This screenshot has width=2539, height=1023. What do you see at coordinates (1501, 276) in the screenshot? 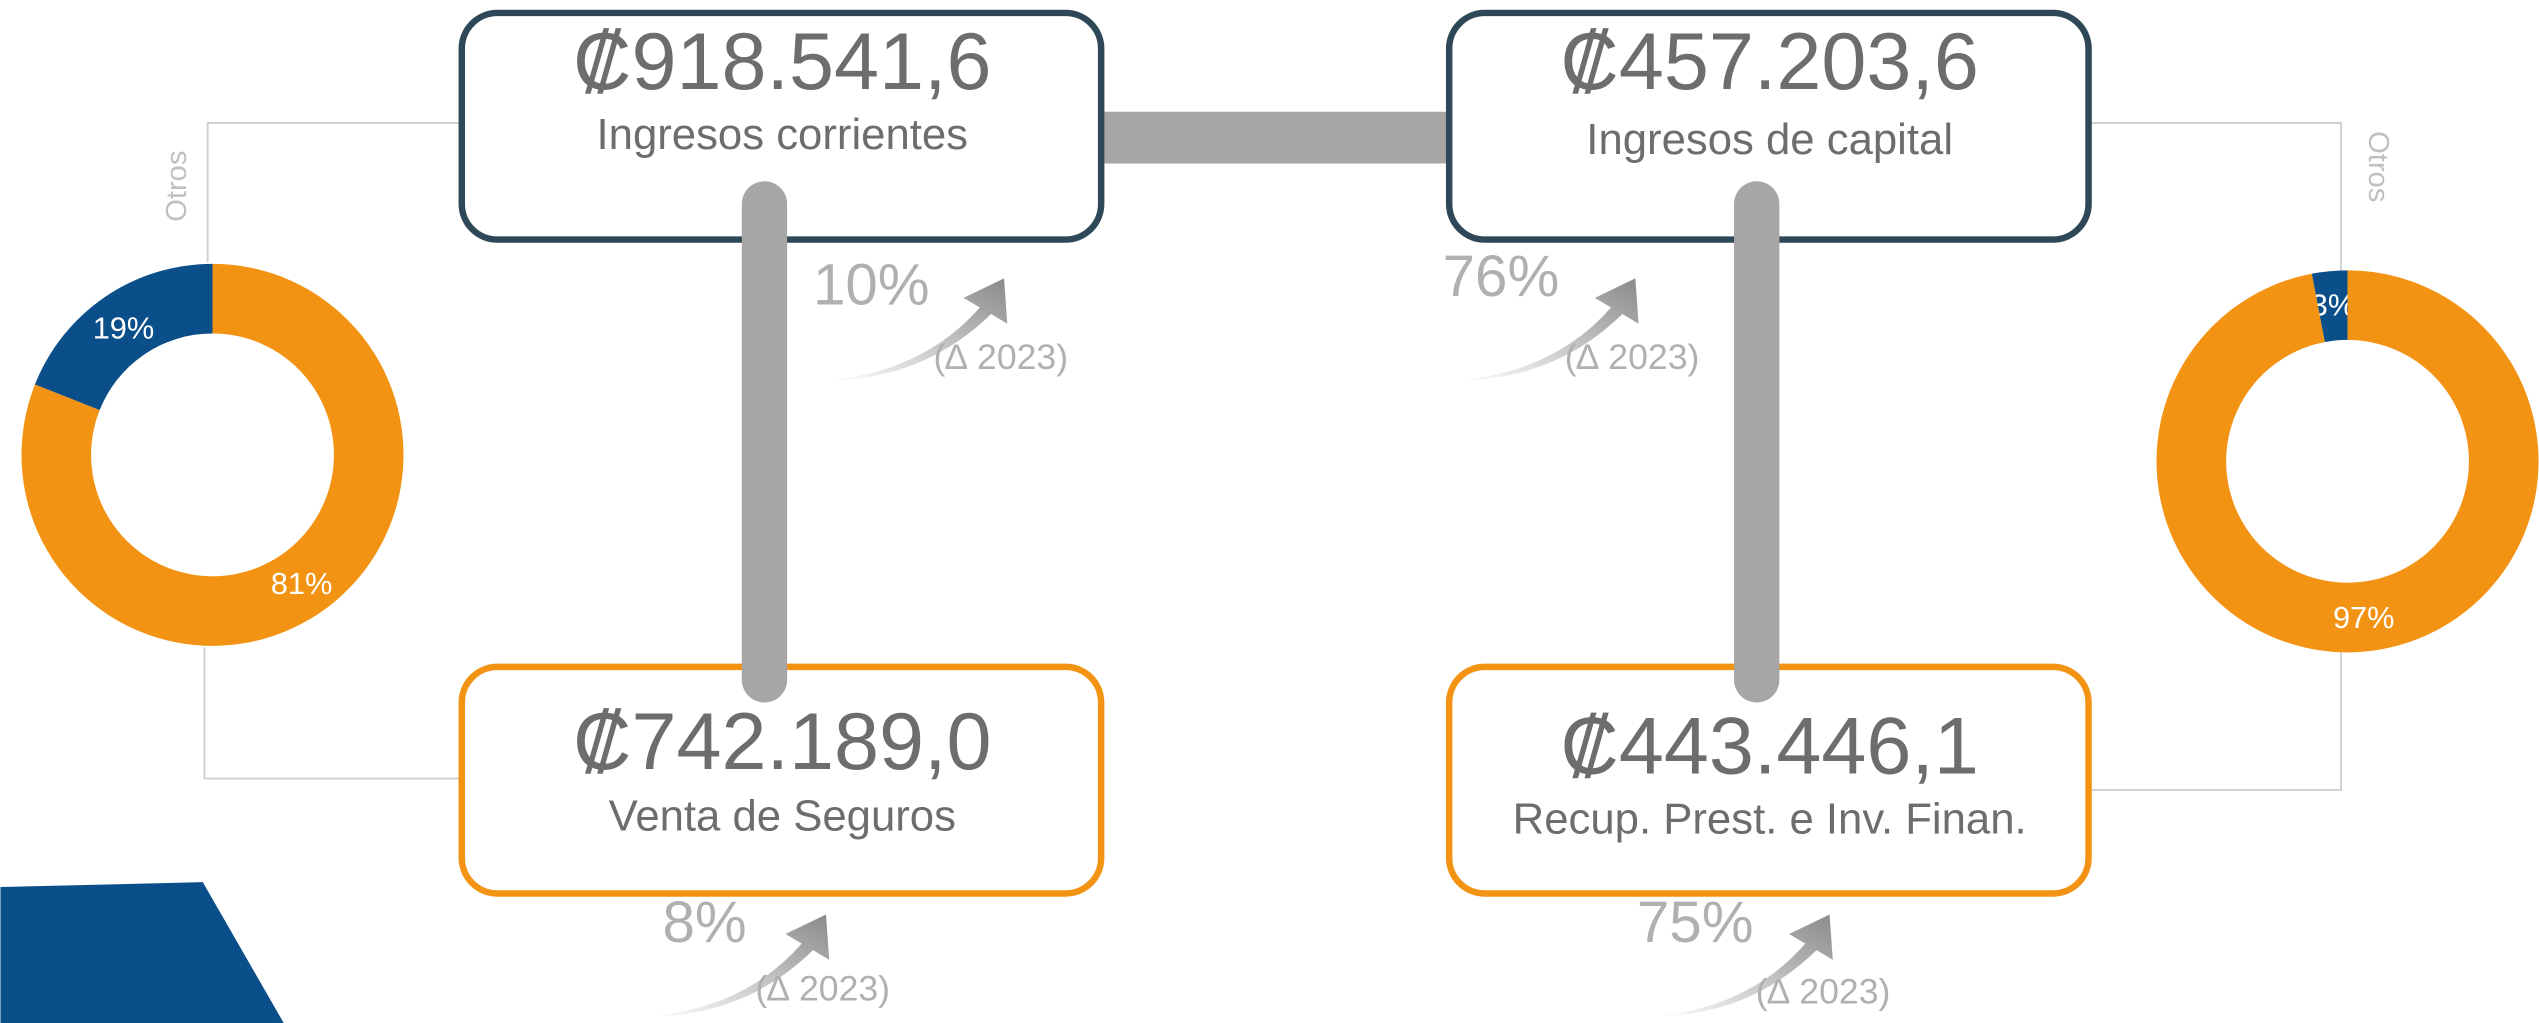
I see `change: 76%` at bounding box center [1501, 276].